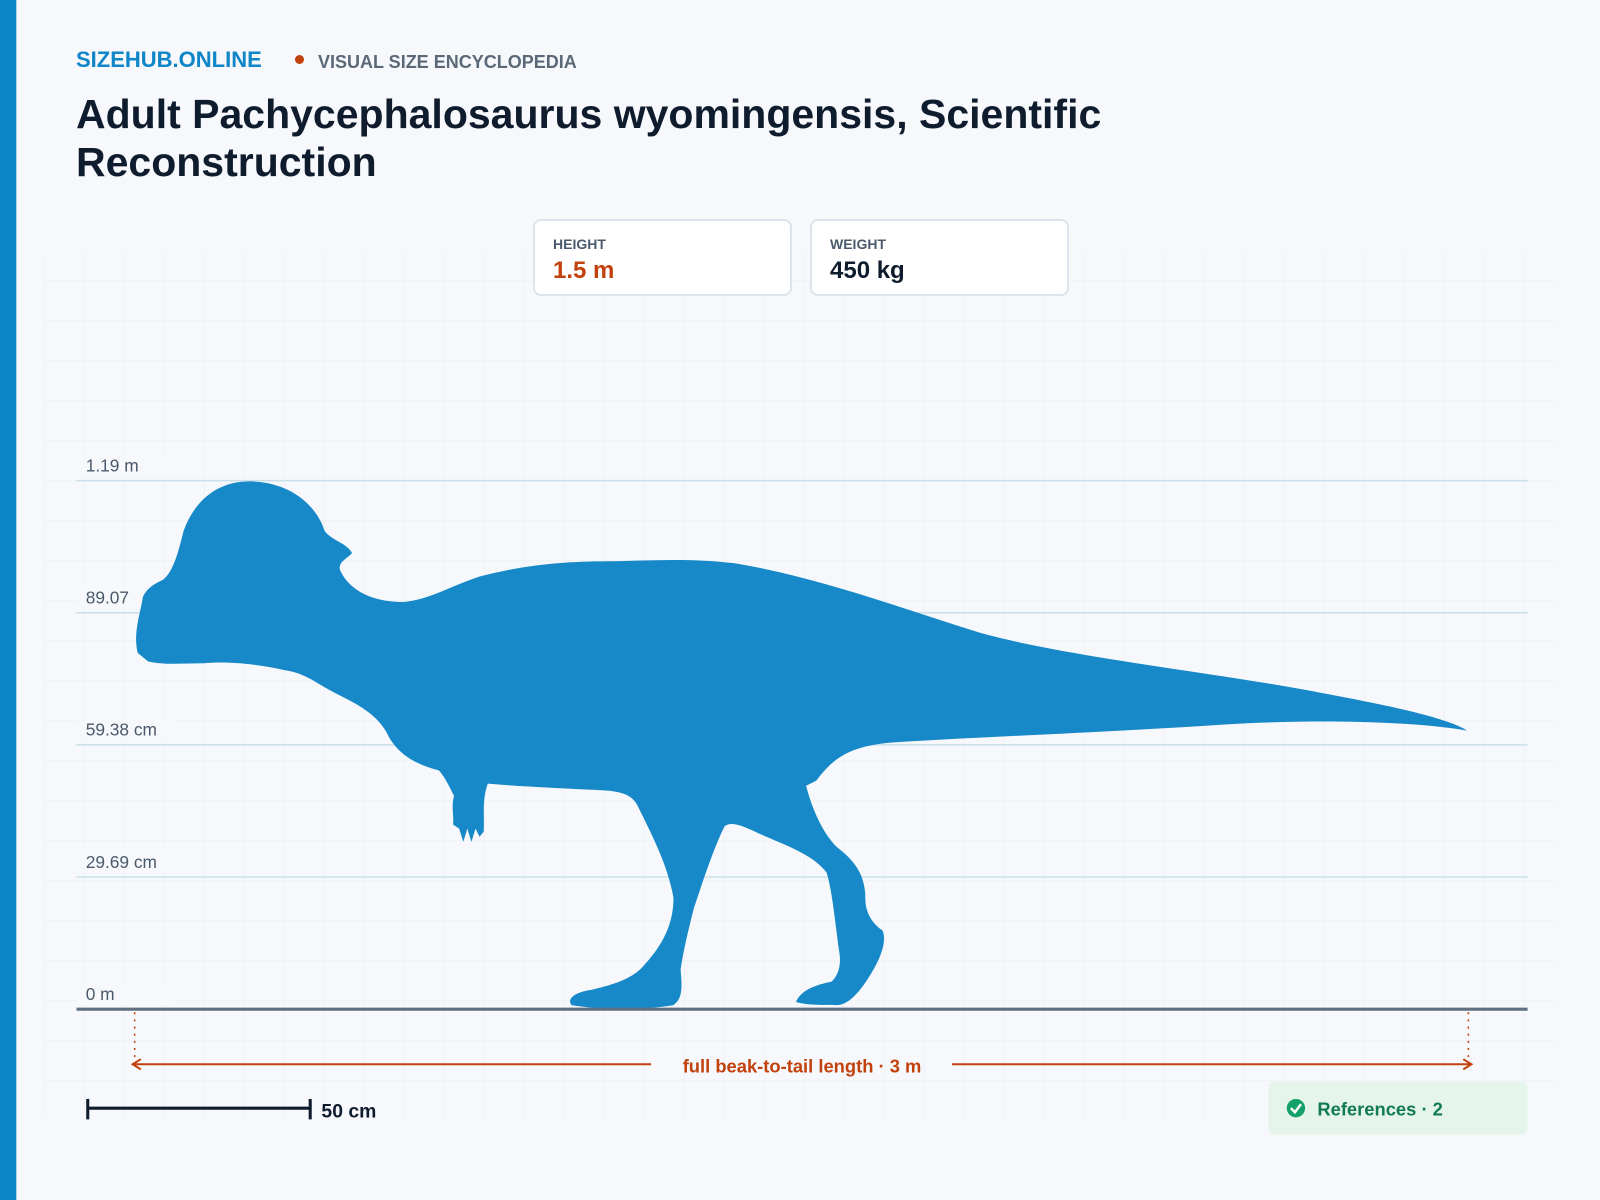 This screenshot has height=1200, width=1600. Describe the element at coordinates (867, 270) in the screenshot. I see `stat-value: 450 kg` at that location.